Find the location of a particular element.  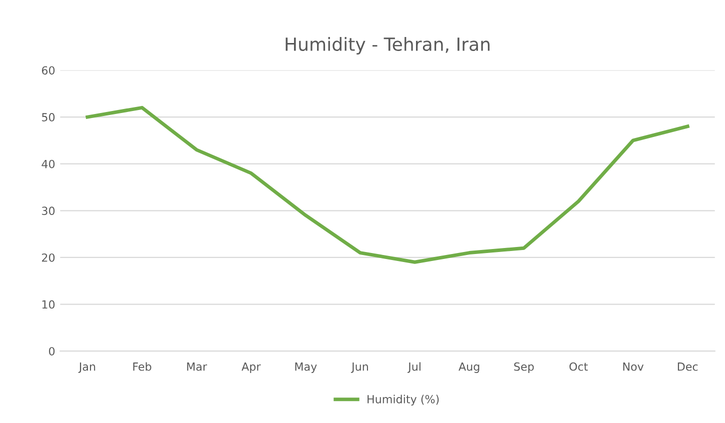

y-tick-label: 60 is located at coordinates (48, 70).